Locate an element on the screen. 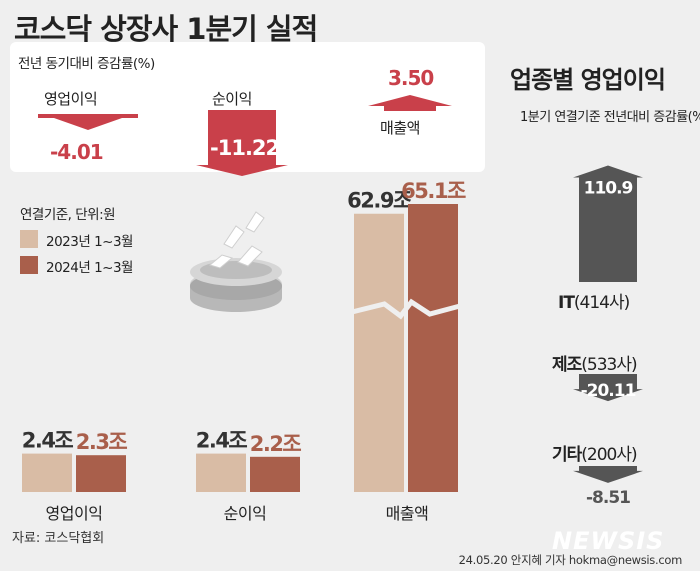  source-note: 자료: 코스닥협회 is located at coordinates (58, 538).